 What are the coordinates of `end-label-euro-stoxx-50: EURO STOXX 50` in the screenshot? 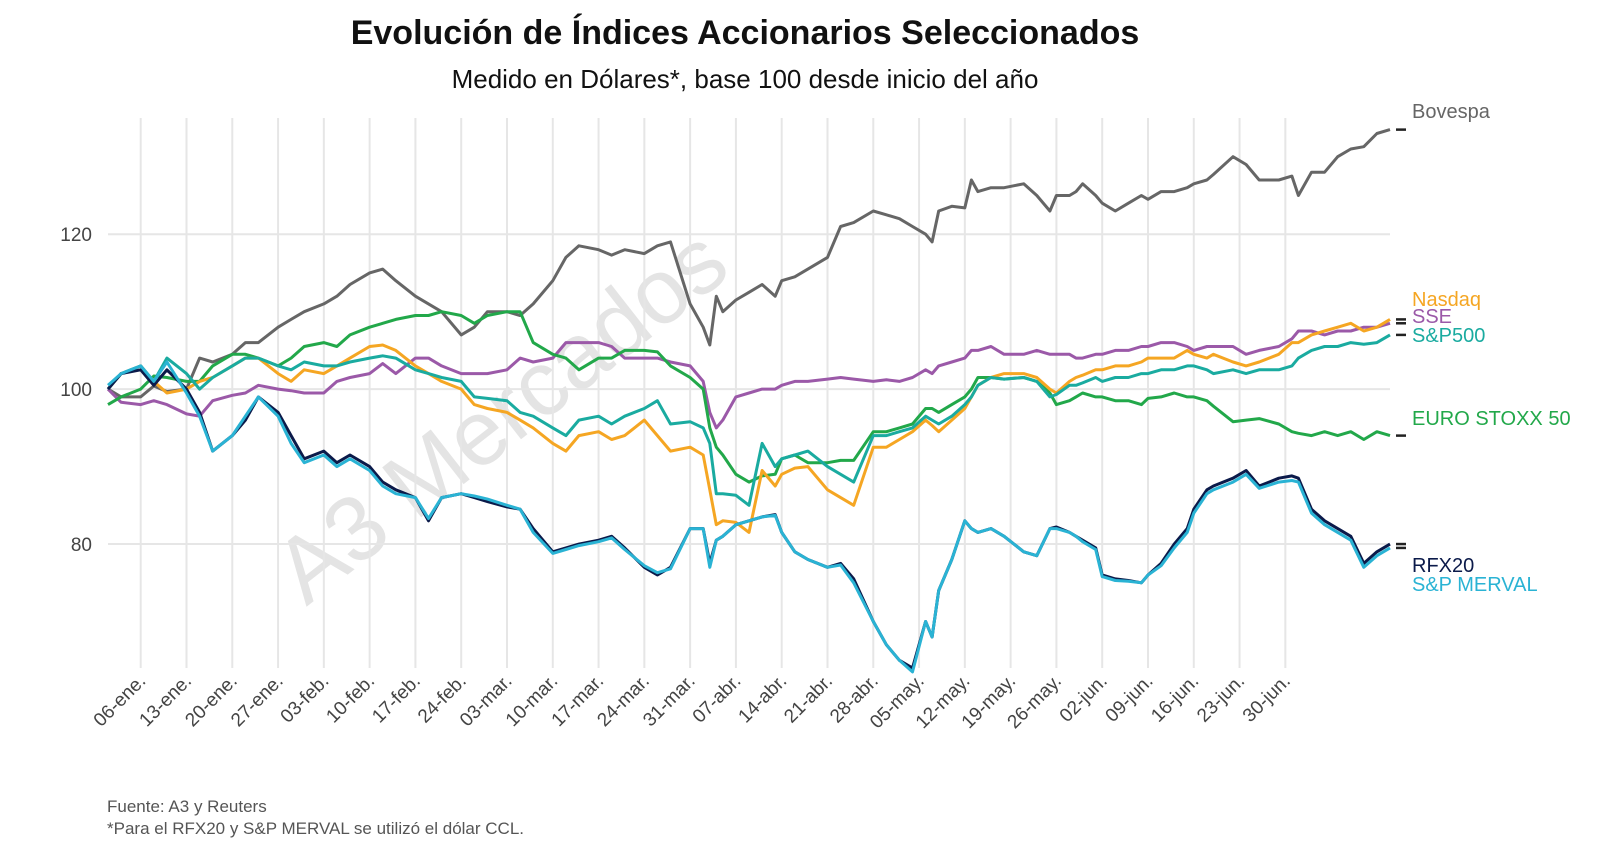 It's located at (1491, 419).